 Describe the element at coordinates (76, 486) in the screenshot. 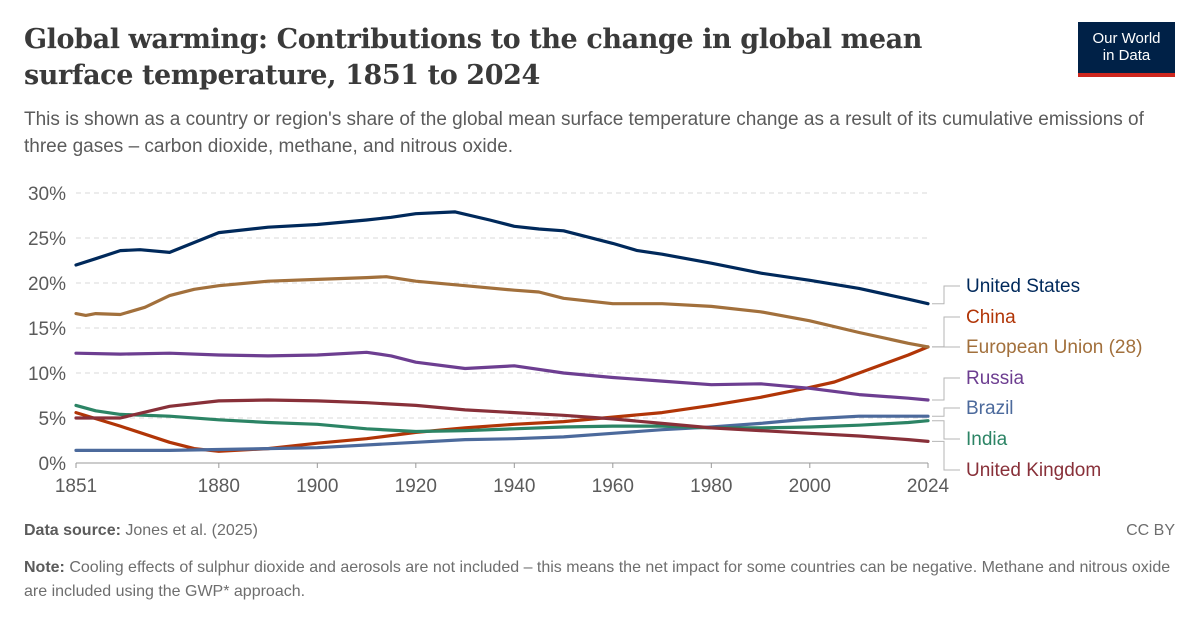

I see `x-tick-label: 1851` at that location.